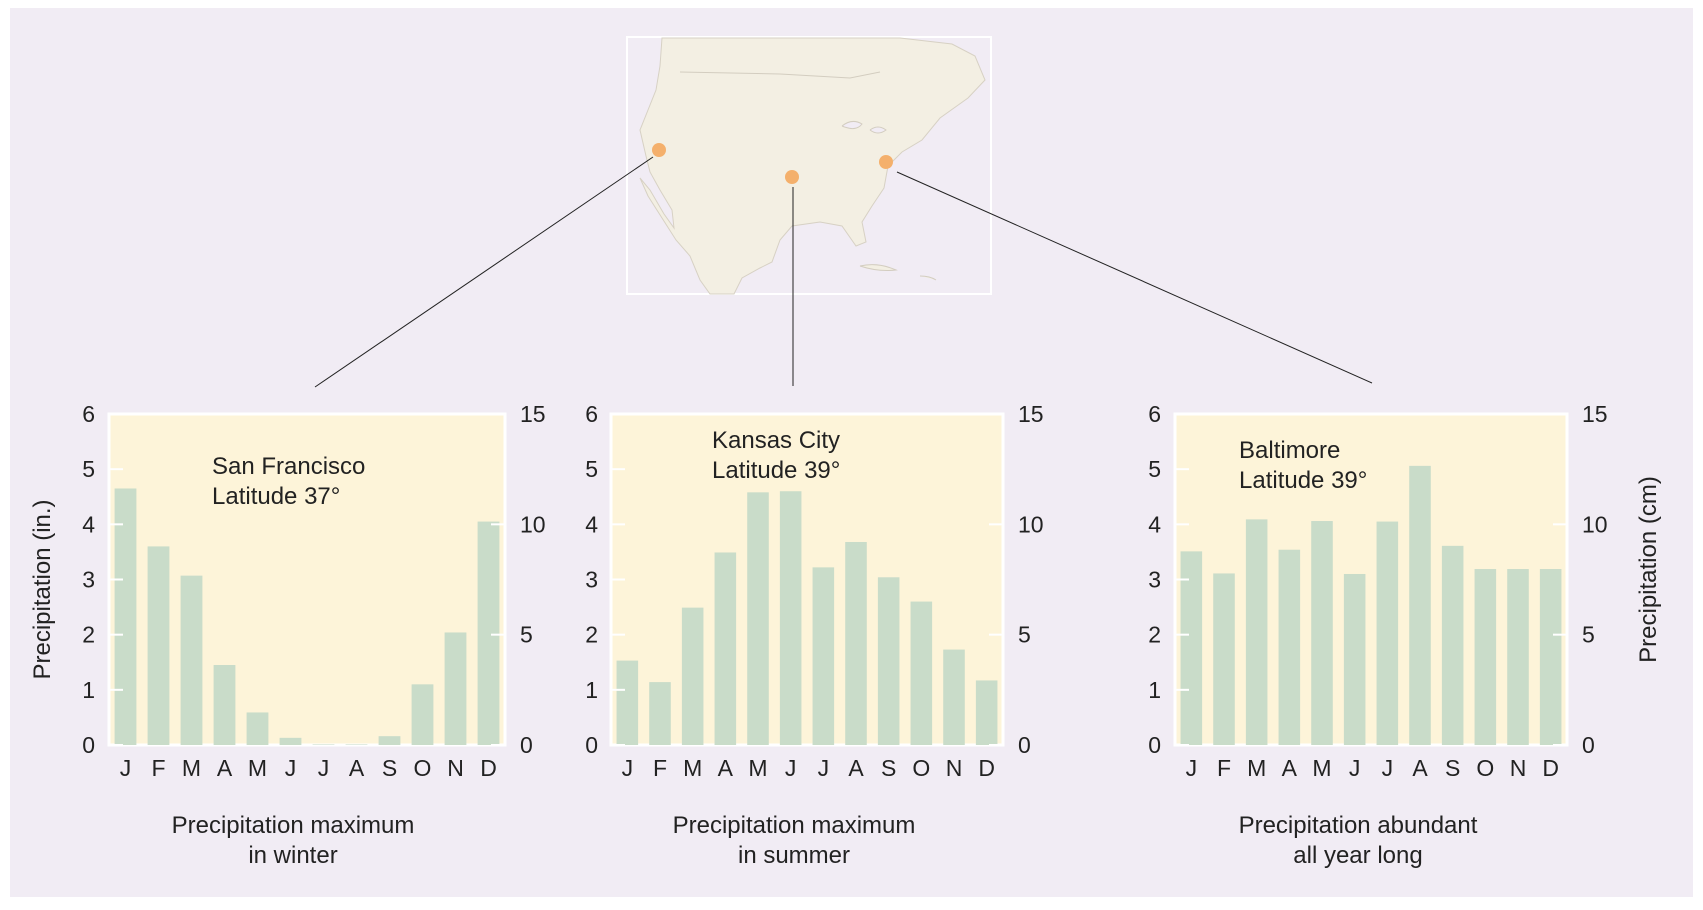 Image resolution: width=1703 pixels, height=910 pixels. What do you see at coordinates (812, 166) in the screenshot?
I see `map-landmass` at bounding box center [812, 166].